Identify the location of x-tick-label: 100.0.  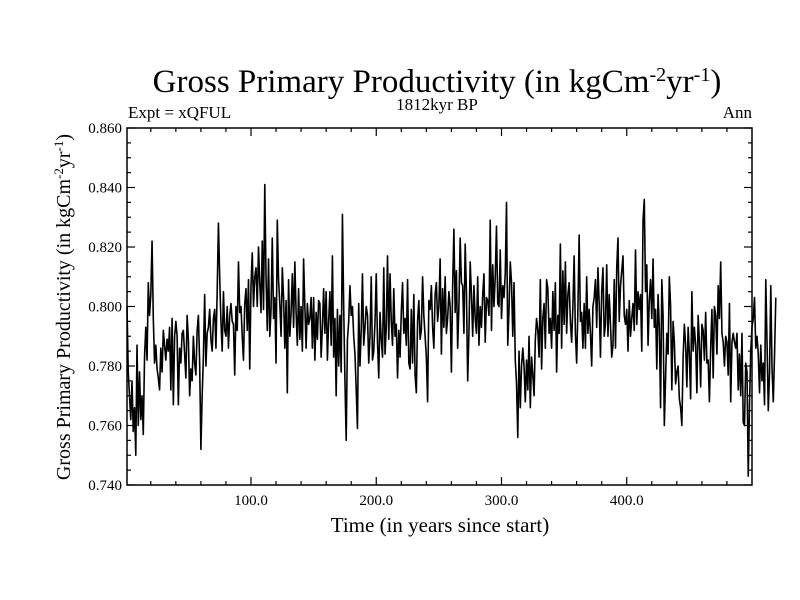
(251, 501).